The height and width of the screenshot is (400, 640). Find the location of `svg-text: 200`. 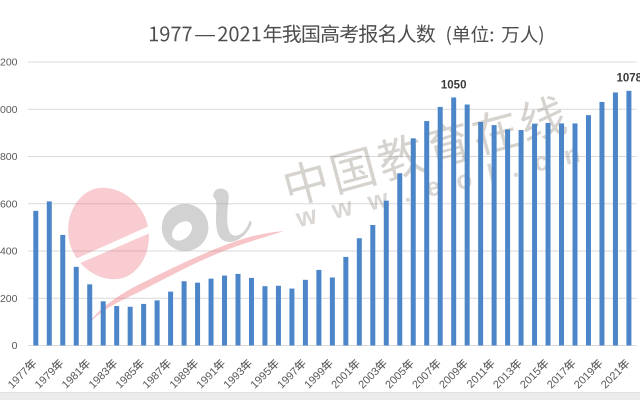

svg-text: 200 is located at coordinates (9, 299).